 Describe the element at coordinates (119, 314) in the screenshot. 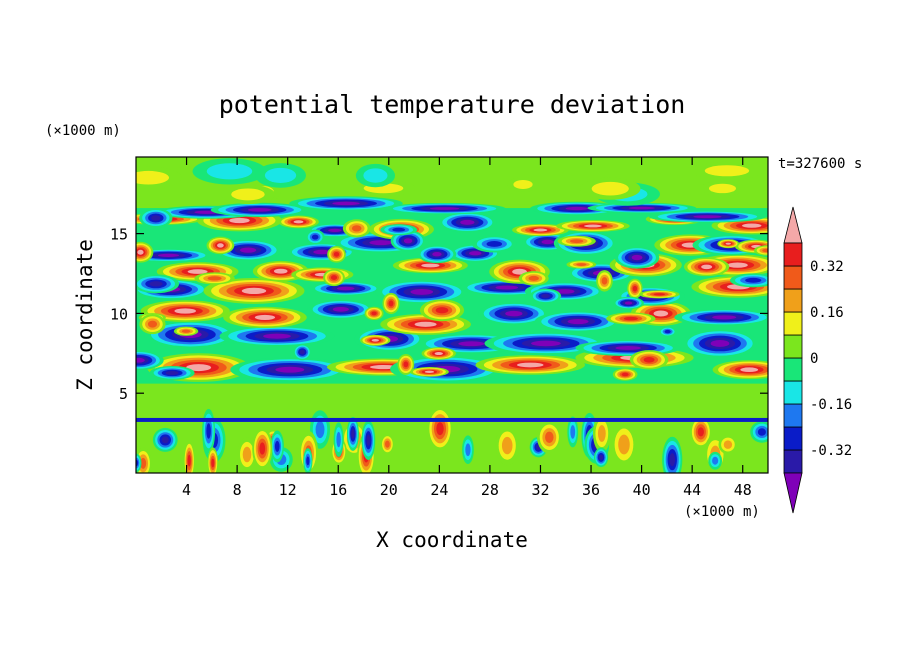

I see `y-tick-label: 10` at that location.